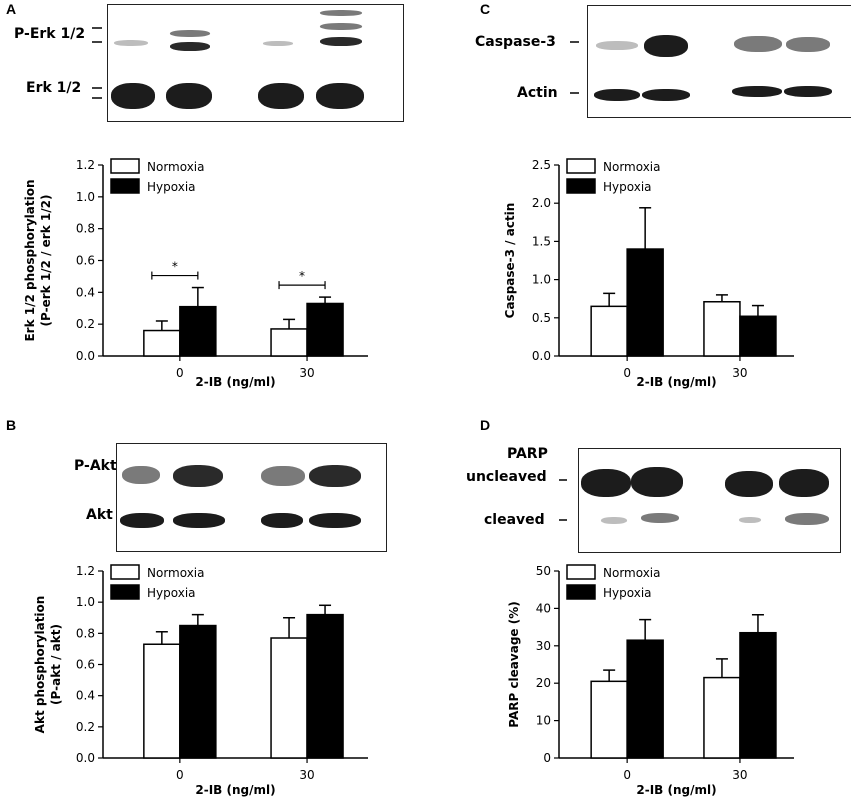  What do you see at coordinates (95, 466) in the screenshot?
I see `blot-label-p-akt: P-Akt` at bounding box center [95, 466].